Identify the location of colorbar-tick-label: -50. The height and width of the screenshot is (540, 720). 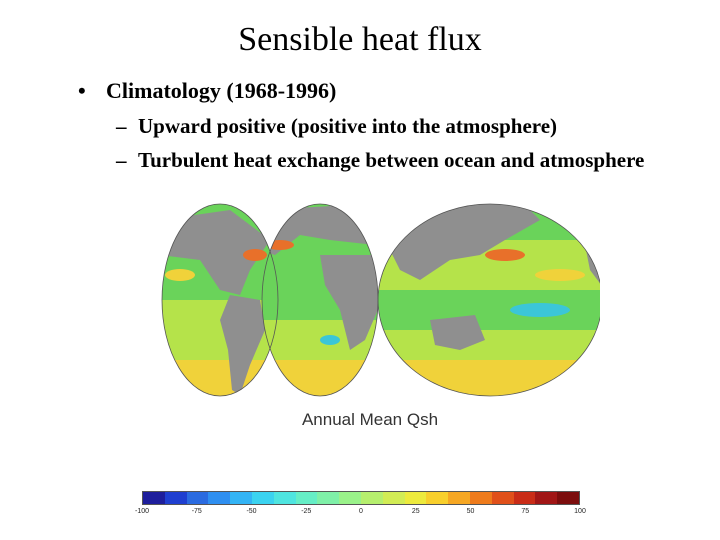
(251, 511).